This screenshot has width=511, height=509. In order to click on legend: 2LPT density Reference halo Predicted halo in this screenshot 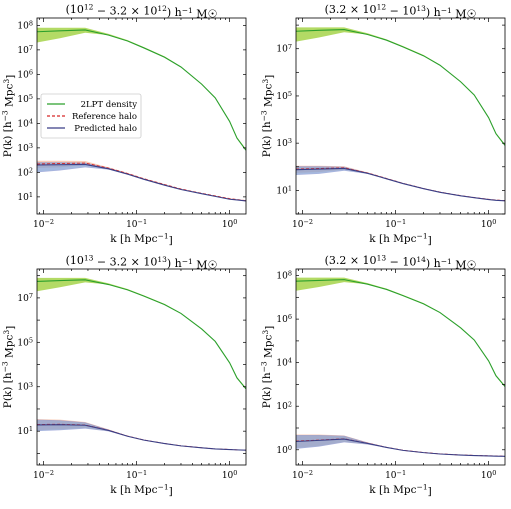, I will do `click(91, 116)`.